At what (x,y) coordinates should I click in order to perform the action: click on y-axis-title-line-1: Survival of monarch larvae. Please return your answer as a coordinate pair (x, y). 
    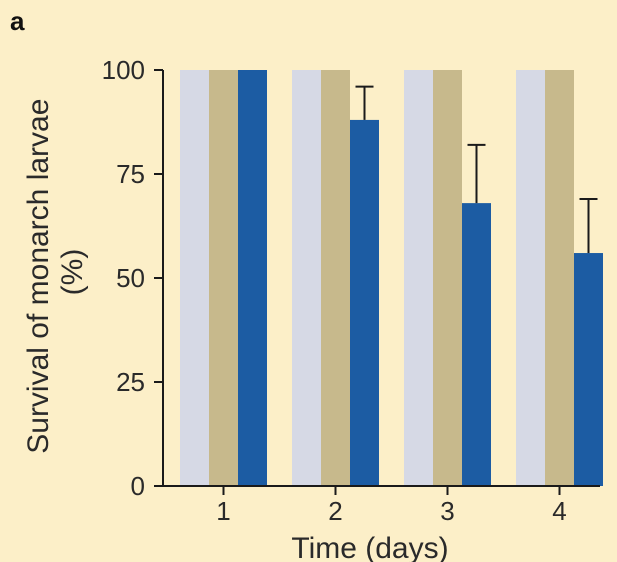
    Looking at the image, I should click on (38, 276).